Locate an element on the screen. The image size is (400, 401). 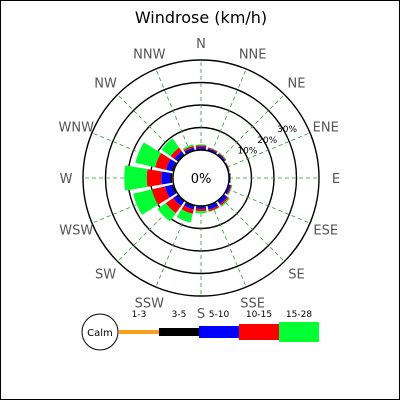
direction-label-ne: NE is located at coordinates (296, 84).